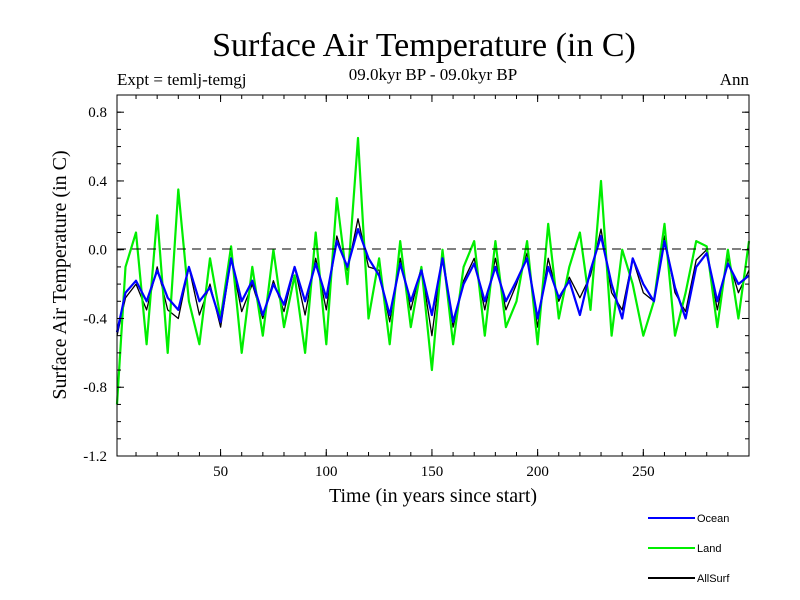  What do you see at coordinates (97, 251) in the screenshot?
I see `y-tick-label: 0.0` at bounding box center [97, 251].